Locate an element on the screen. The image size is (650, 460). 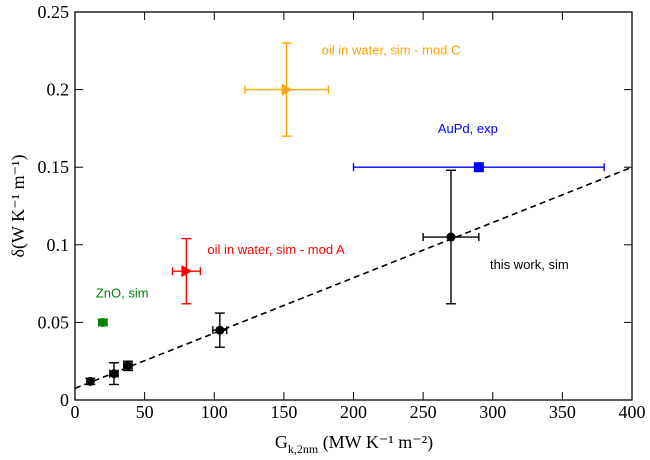
series-label: oil in water, sim - mod C is located at coordinates (391, 50).